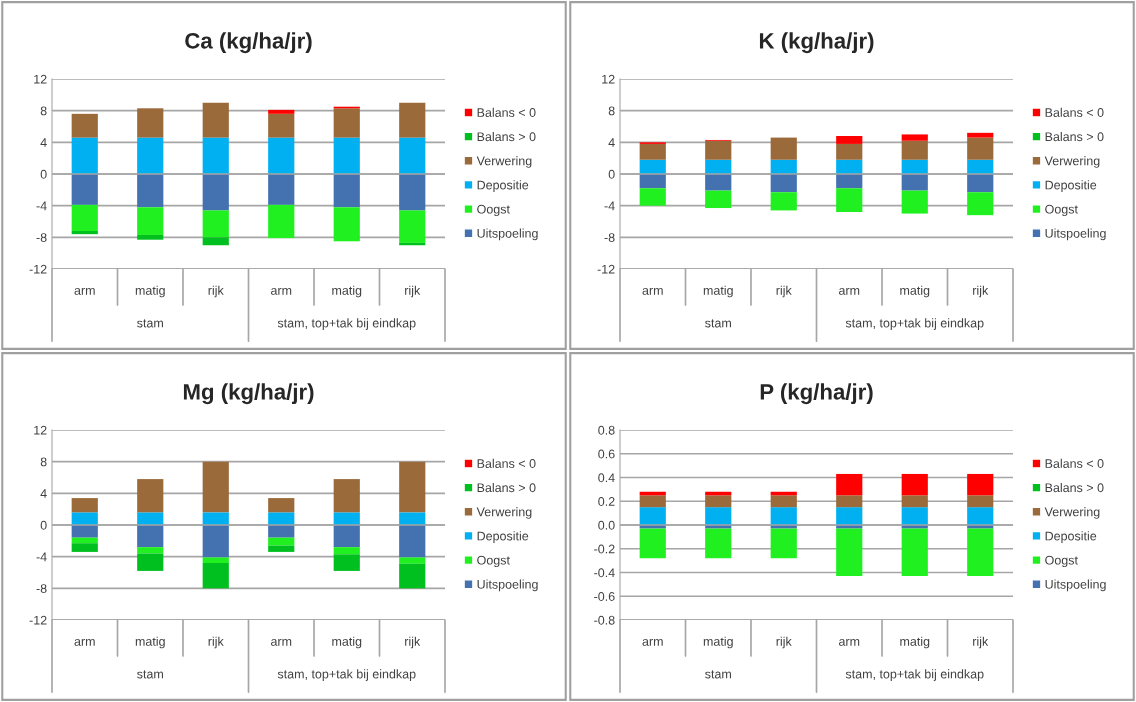 The image size is (1136, 702). I want to click on chart-title: Mg (kg/ha/jr), so click(248, 394).